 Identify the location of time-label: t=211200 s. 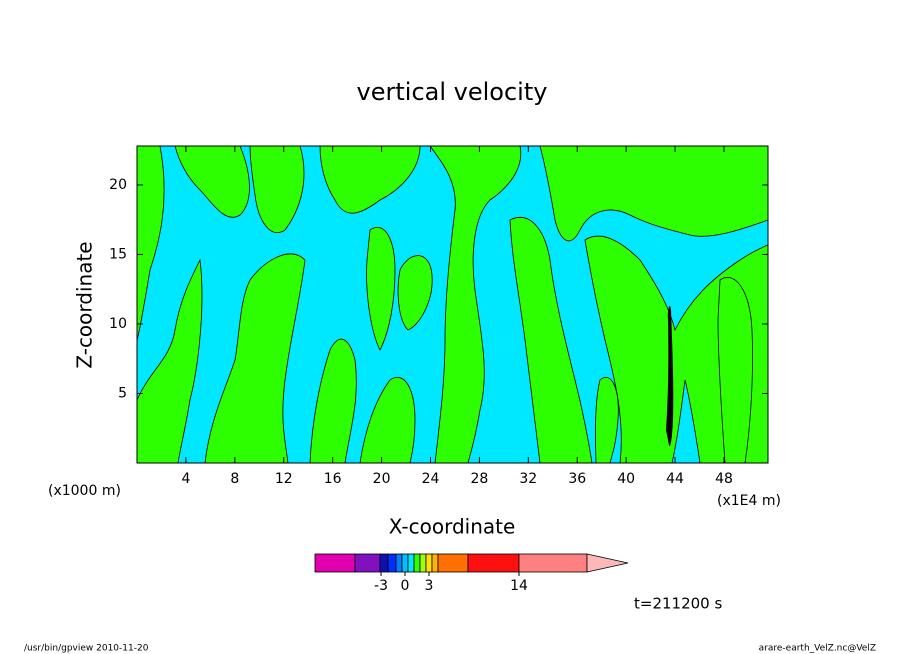
(678, 604).